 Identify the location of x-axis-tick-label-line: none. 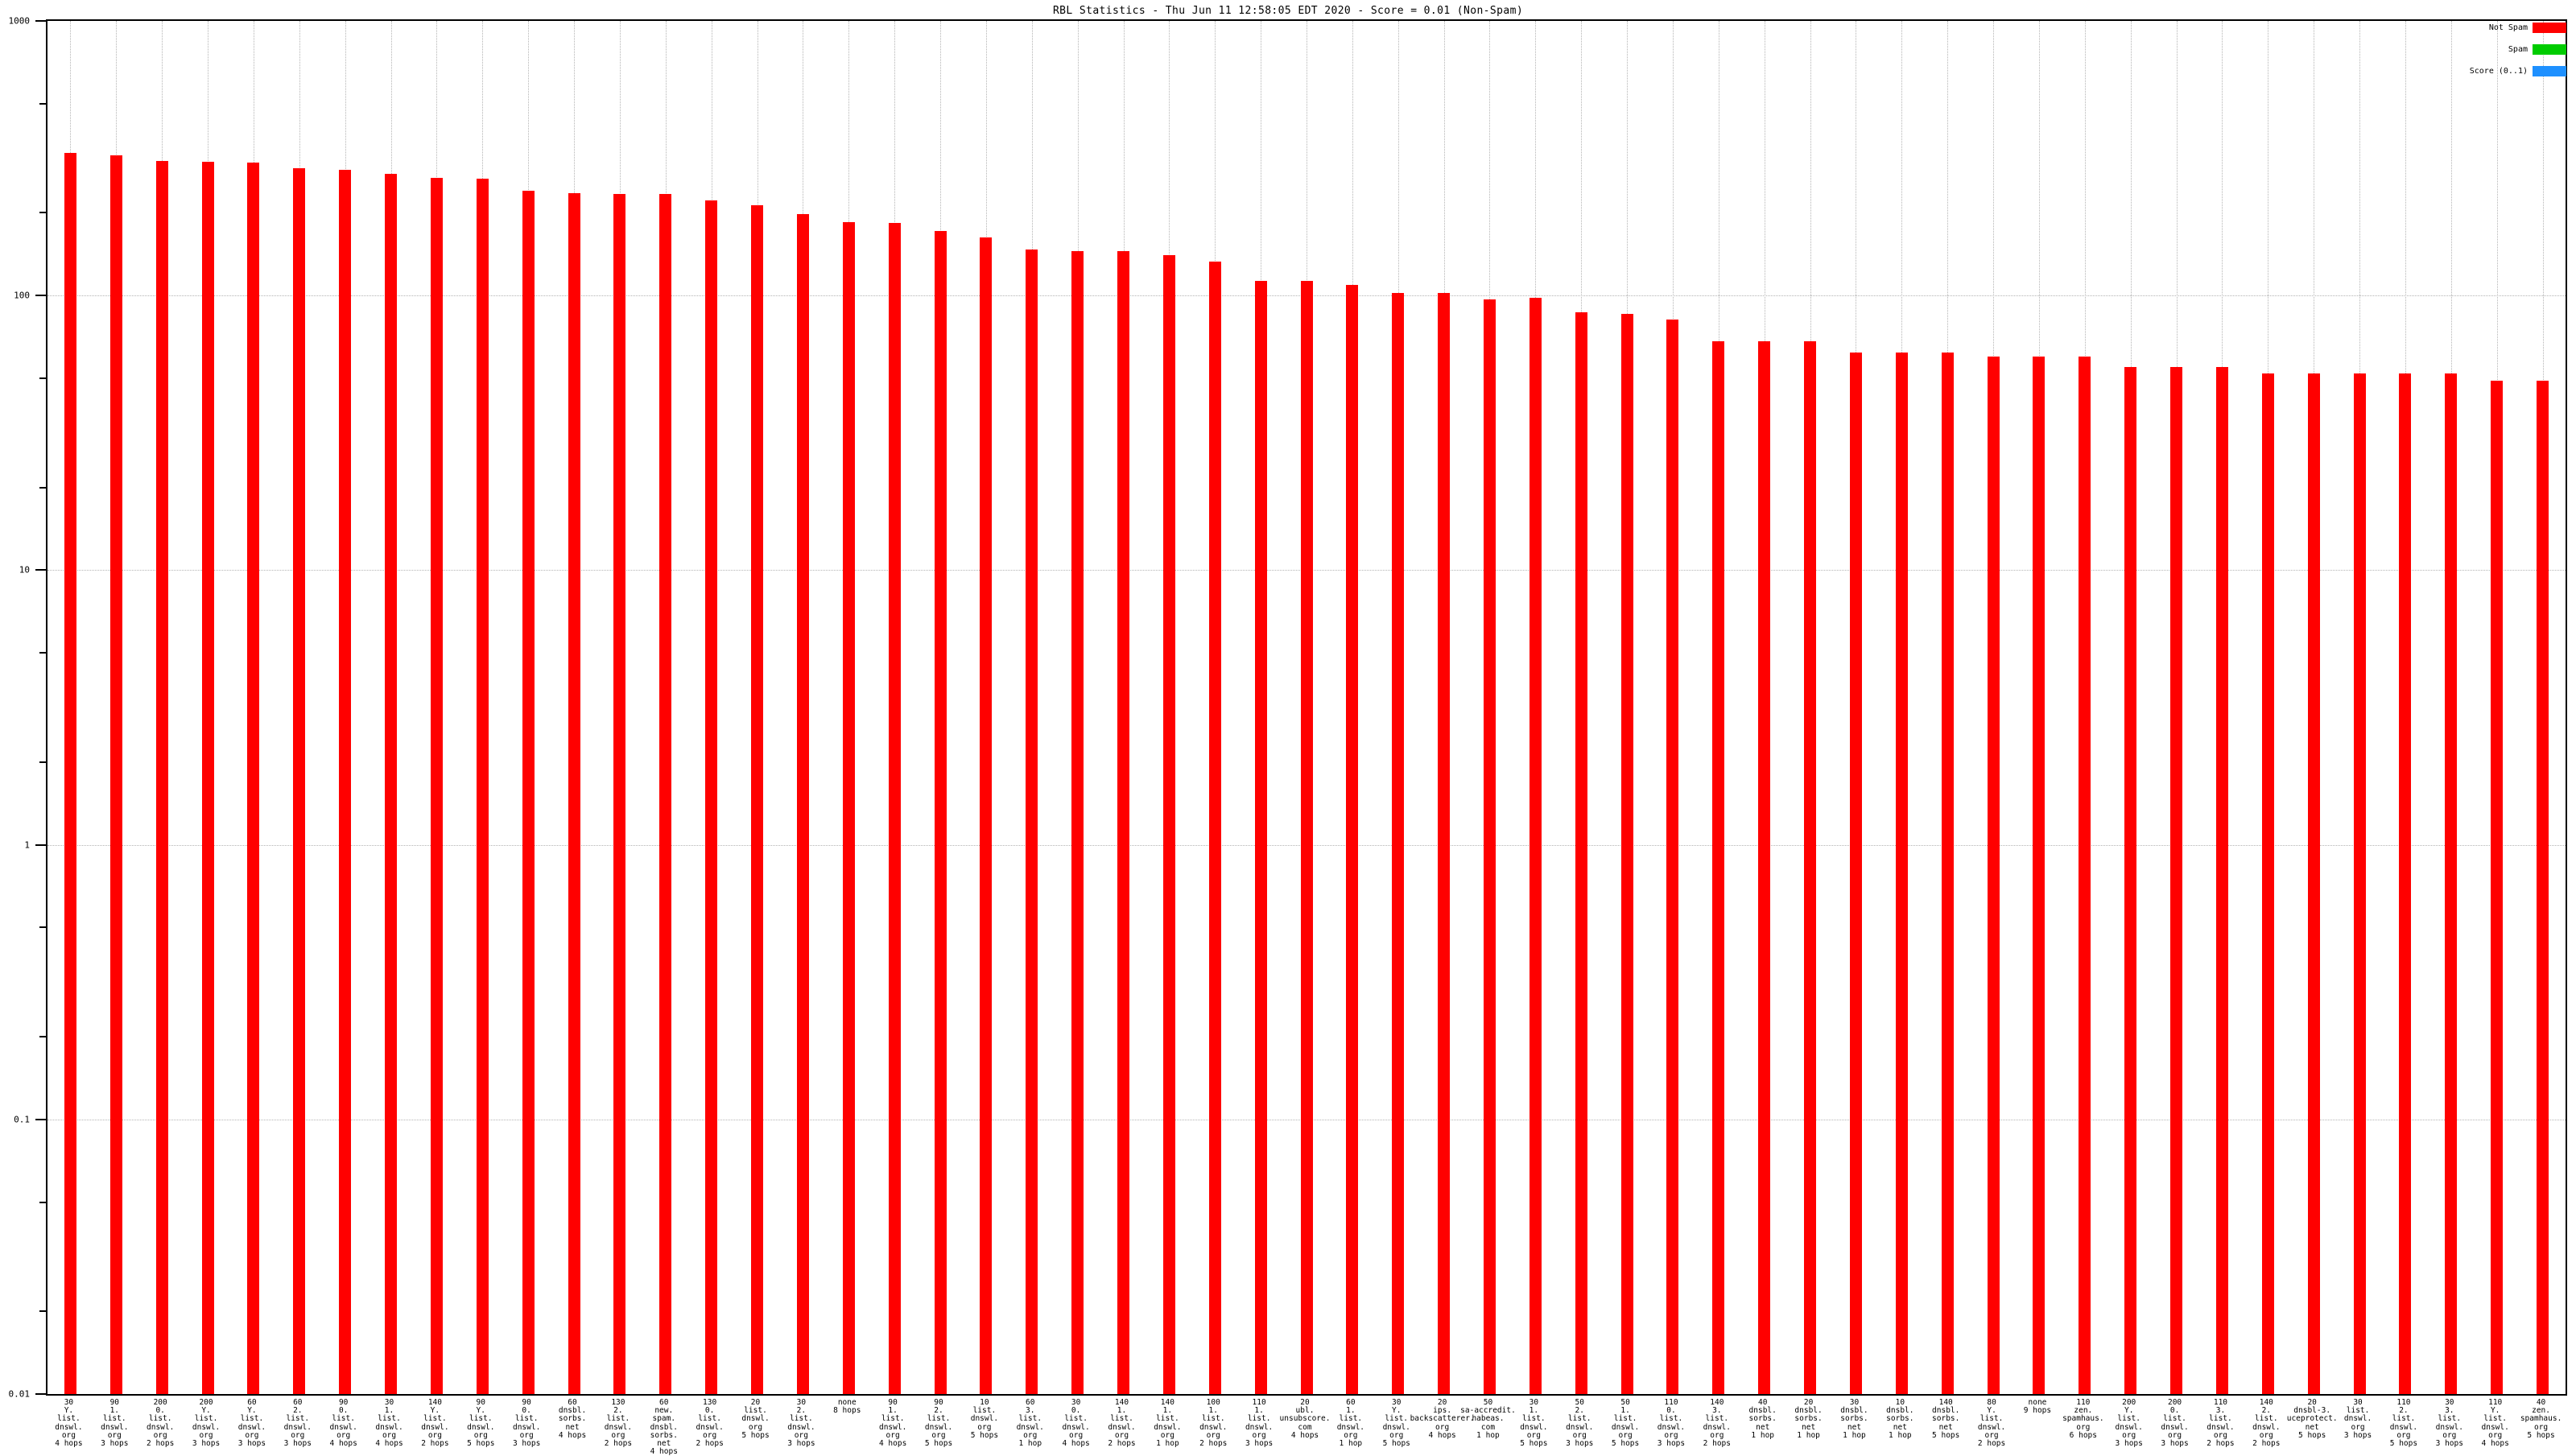
(847, 1402).